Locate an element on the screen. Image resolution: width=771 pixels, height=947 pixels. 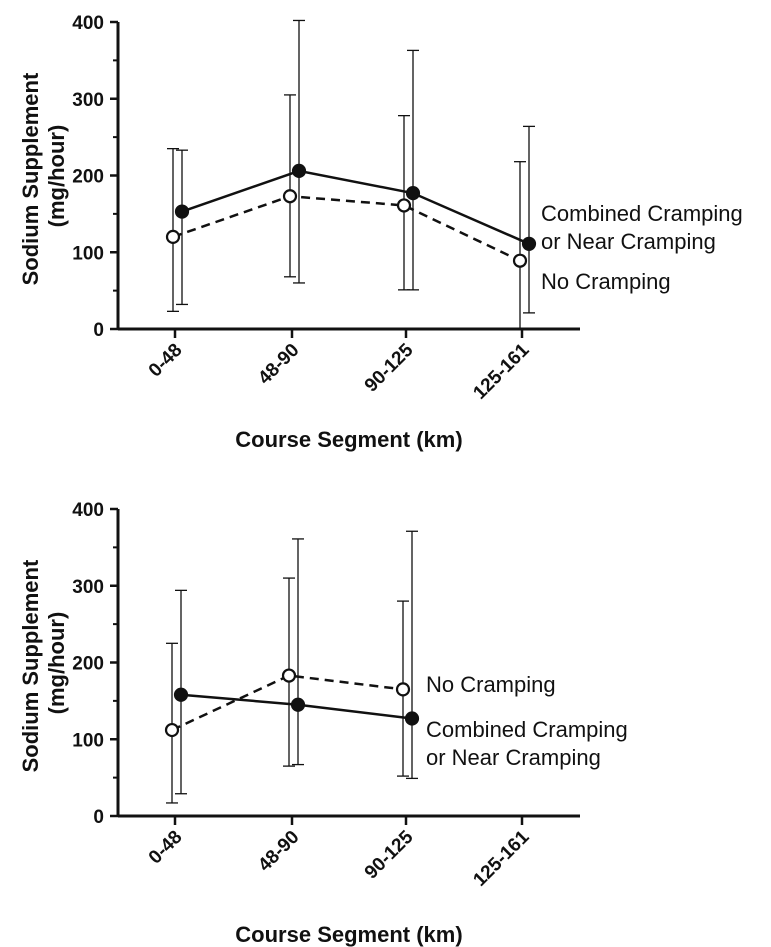
series-line-combined is located at coordinates (355, 207).